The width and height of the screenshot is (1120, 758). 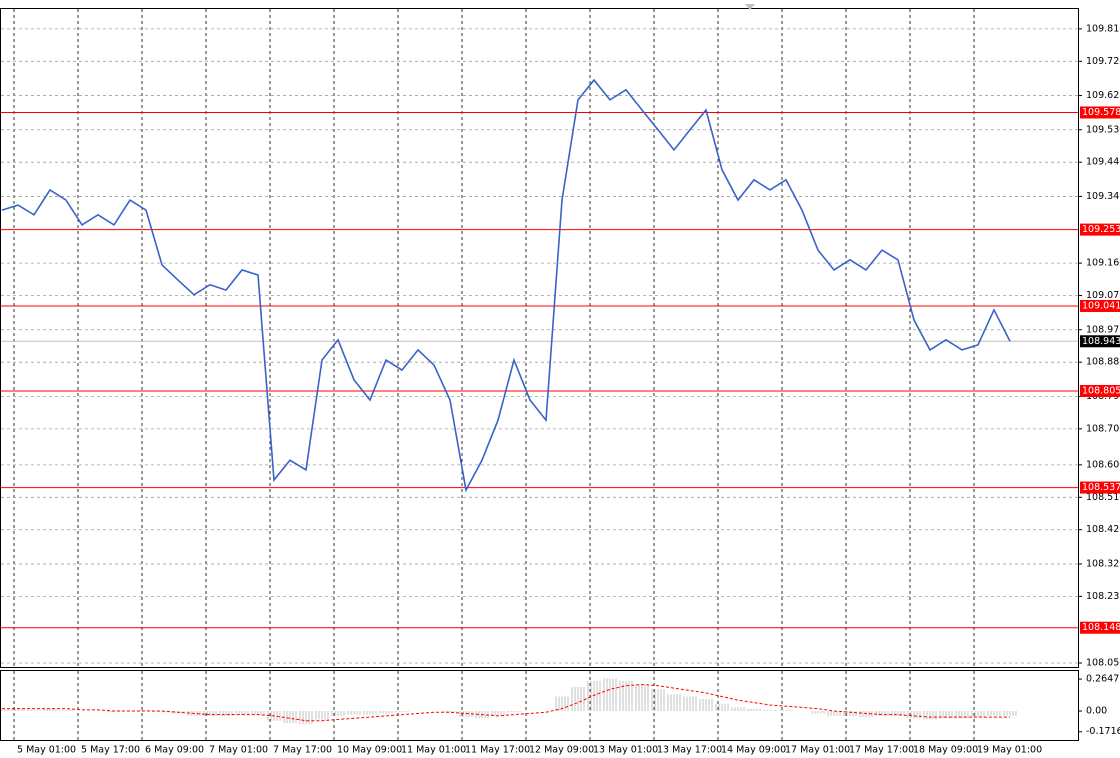 What do you see at coordinates (753, 750) in the screenshot?
I see `x-tick-label: 14 May 09:00` at bounding box center [753, 750].